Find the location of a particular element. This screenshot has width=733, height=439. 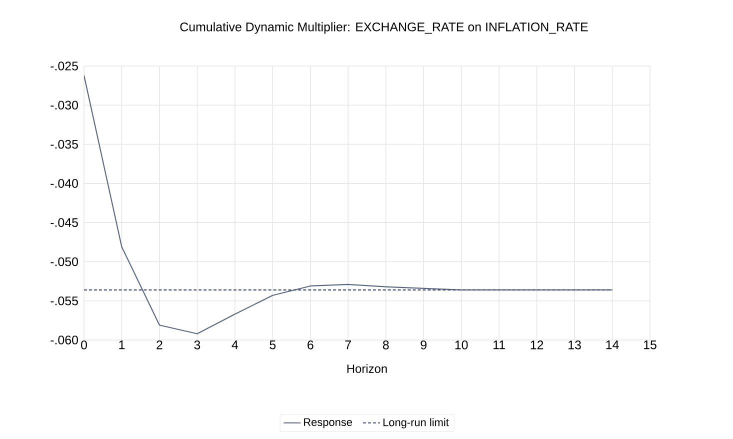

x-tick-label: 14 is located at coordinates (612, 345).